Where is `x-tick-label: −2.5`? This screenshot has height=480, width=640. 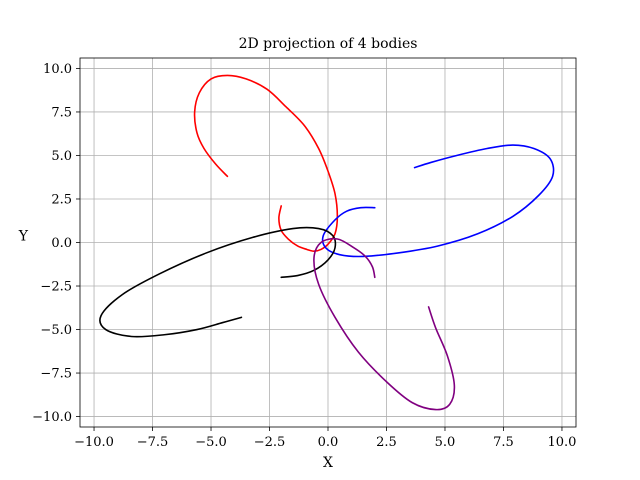 x-tick-label: −2.5 is located at coordinates (270, 442).